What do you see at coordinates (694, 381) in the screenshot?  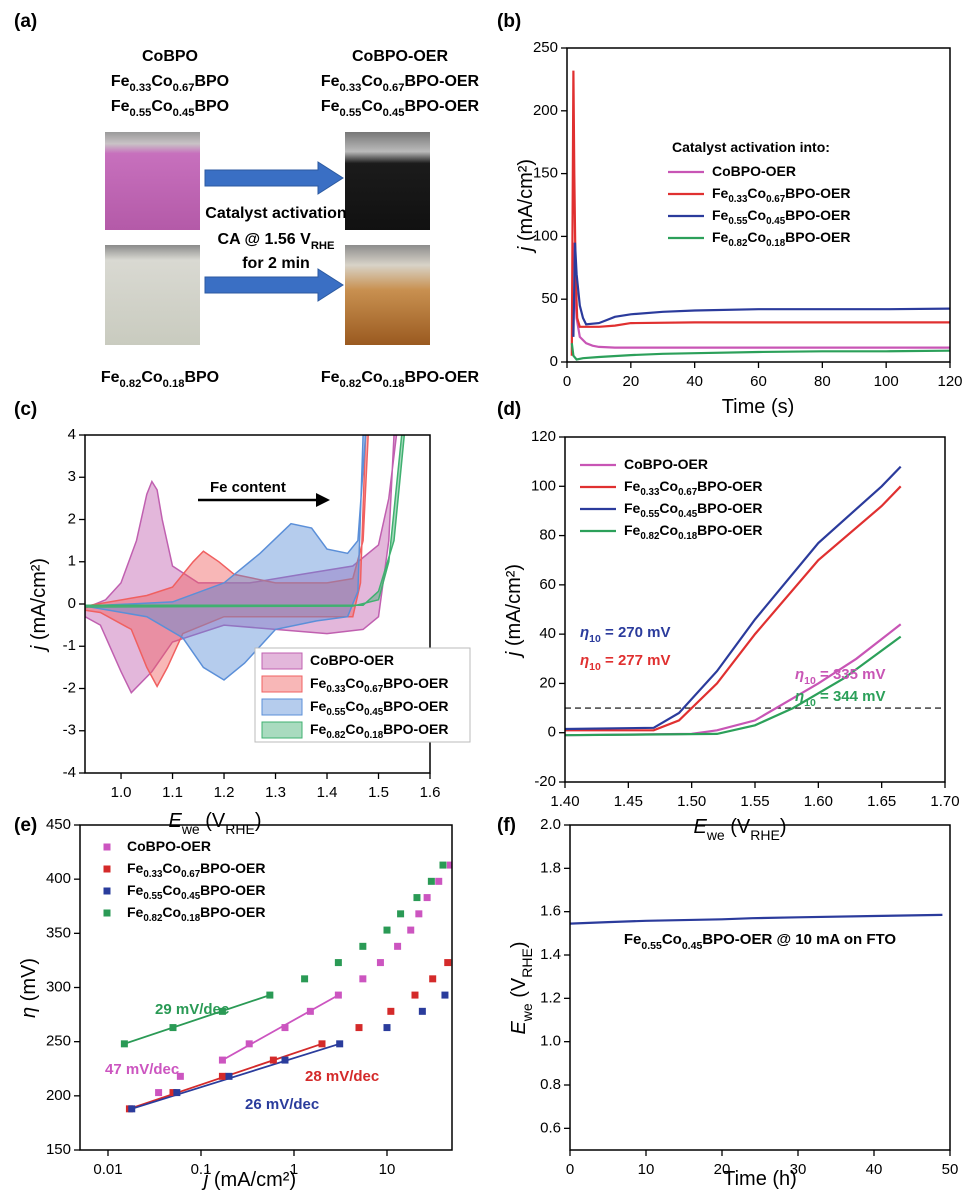 I see `x-tick-label: 40` at bounding box center [694, 381].